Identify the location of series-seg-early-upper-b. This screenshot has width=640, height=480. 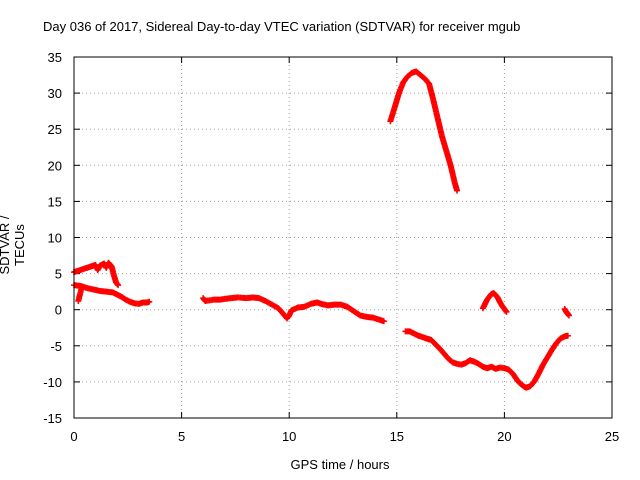
(80, 295).